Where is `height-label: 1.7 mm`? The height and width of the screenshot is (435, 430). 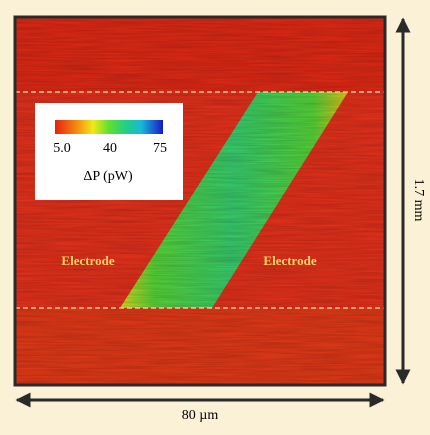 height-label: 1.7 mm is located at coordinates (418, 200).